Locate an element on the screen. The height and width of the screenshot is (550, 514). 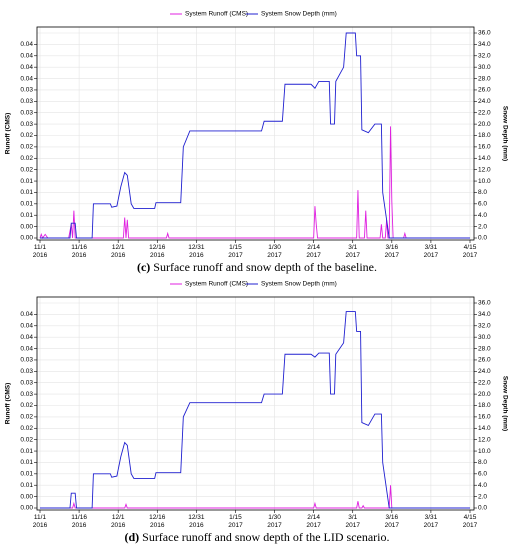
y2-tick-label: 30.0 is located at coordinates (484, 67).